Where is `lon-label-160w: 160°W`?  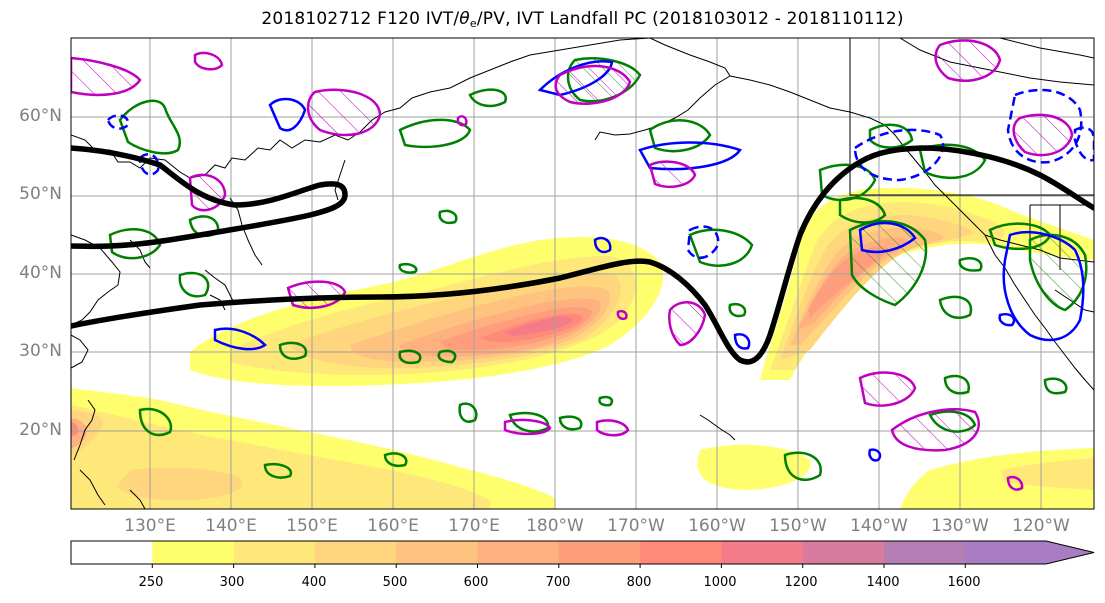 lon-label-160w: 160°W is located at coordinates (717, 526).